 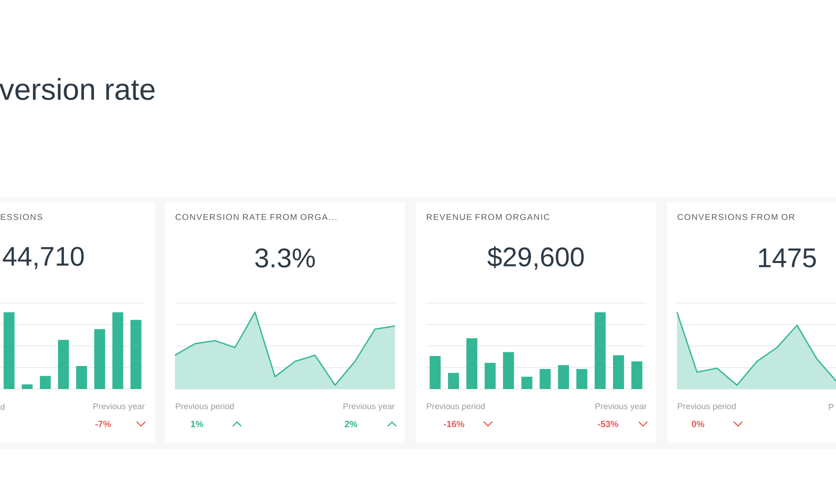 What do you see at coordinates (488, 217) in the screenshot?
I see `chart-title: REVENUE FROM ORGANIC` at bounding box center [488, 217].